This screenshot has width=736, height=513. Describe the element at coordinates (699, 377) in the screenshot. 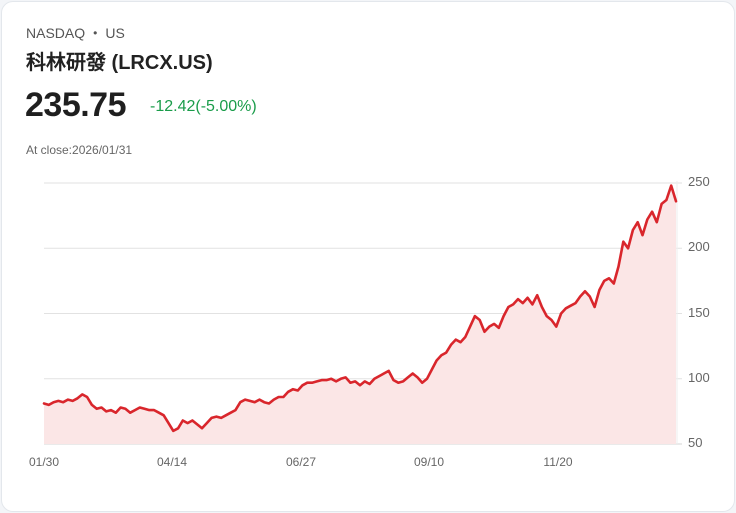

I see `y-tick-label: 100` at that location.